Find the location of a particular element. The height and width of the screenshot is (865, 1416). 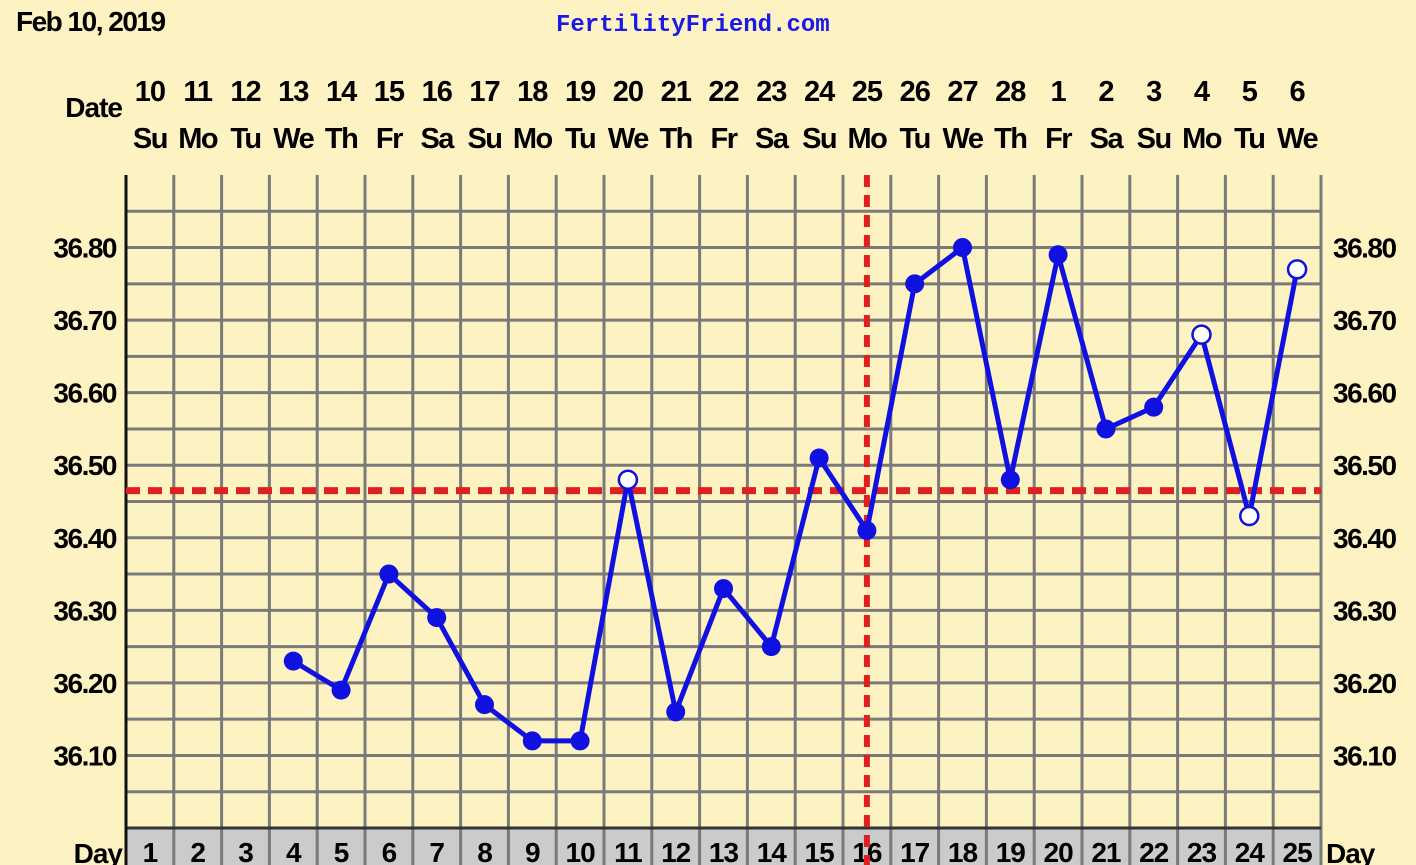

y-tick-left: 36.30 is located at coordinates (84, 610).